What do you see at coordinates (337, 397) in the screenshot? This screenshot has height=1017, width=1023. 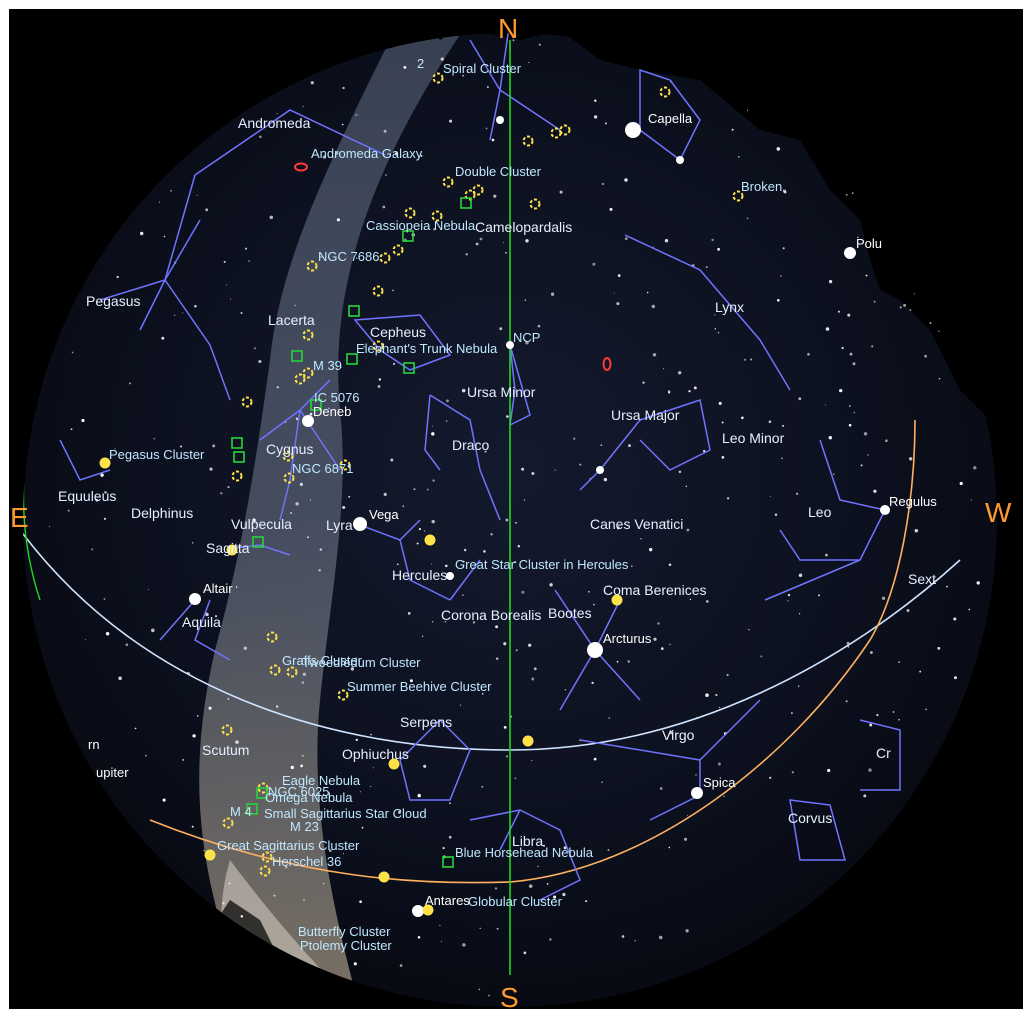 I see `label-ic5076: IC 5076` at bounding box center [337, 397].